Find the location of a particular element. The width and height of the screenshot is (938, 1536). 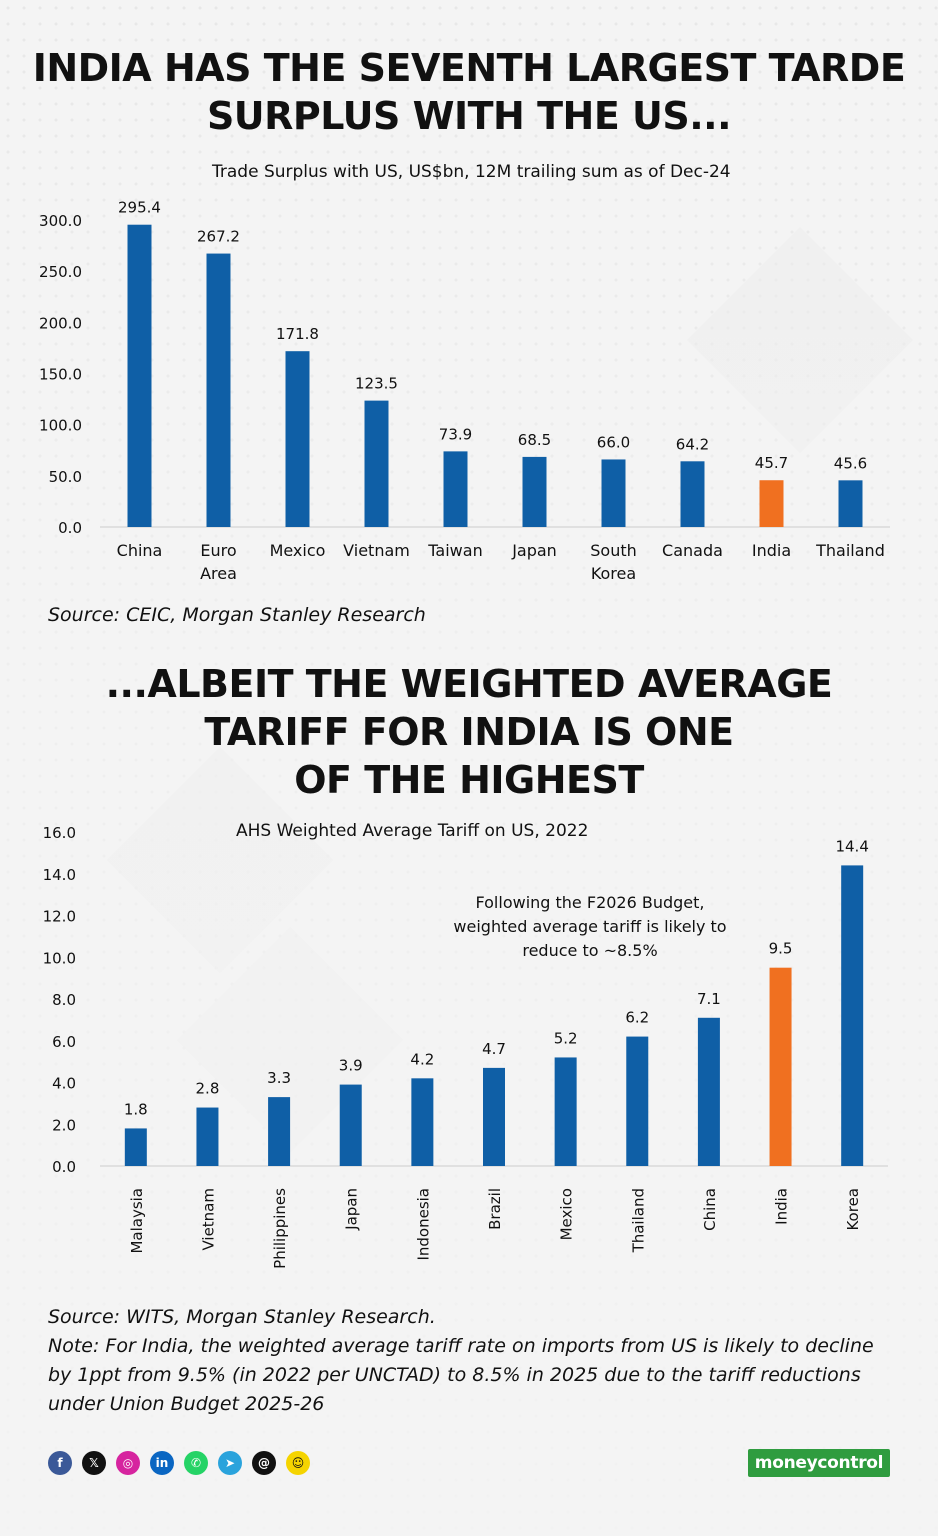

value-label: 4.2 is located at coordinates (422, 1059).